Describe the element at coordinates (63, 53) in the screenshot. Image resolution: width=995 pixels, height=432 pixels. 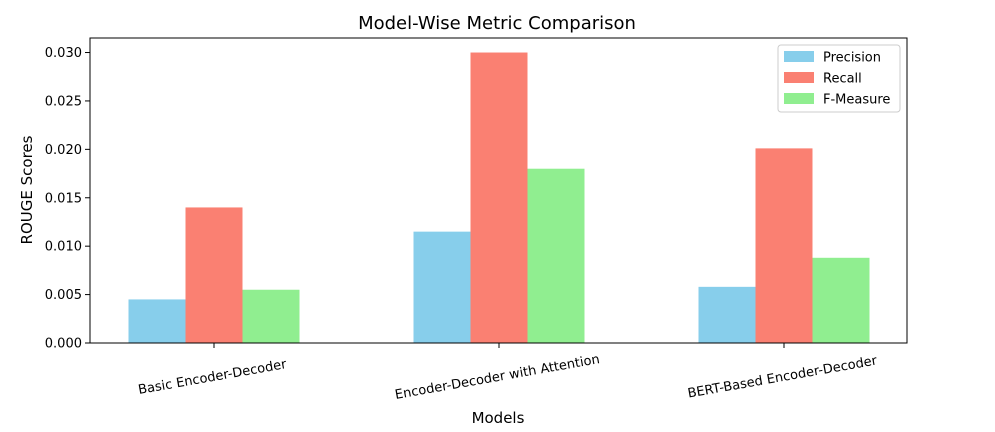
I see `y-tick-label: 0.030` at that location.